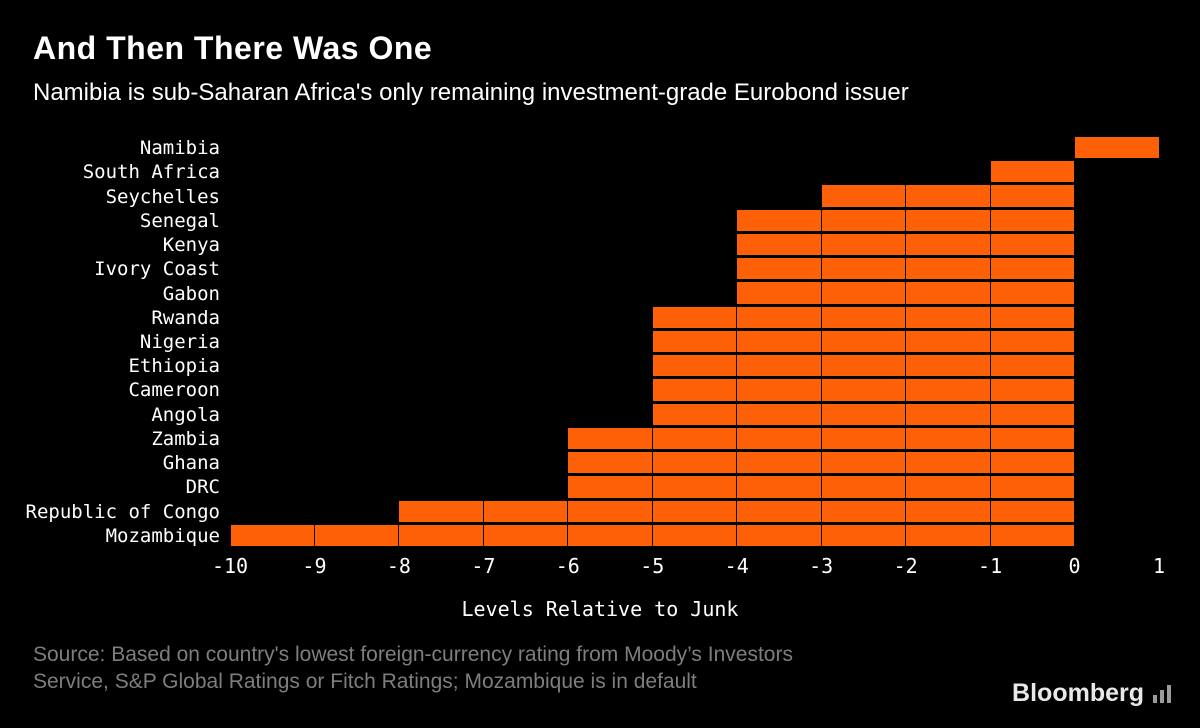 Image resolution: width=1200 pixels, height=728 pixels. Describe the element at coordinates (600, 415) in the screenshot. I see `bar-row: Angola` at that location.